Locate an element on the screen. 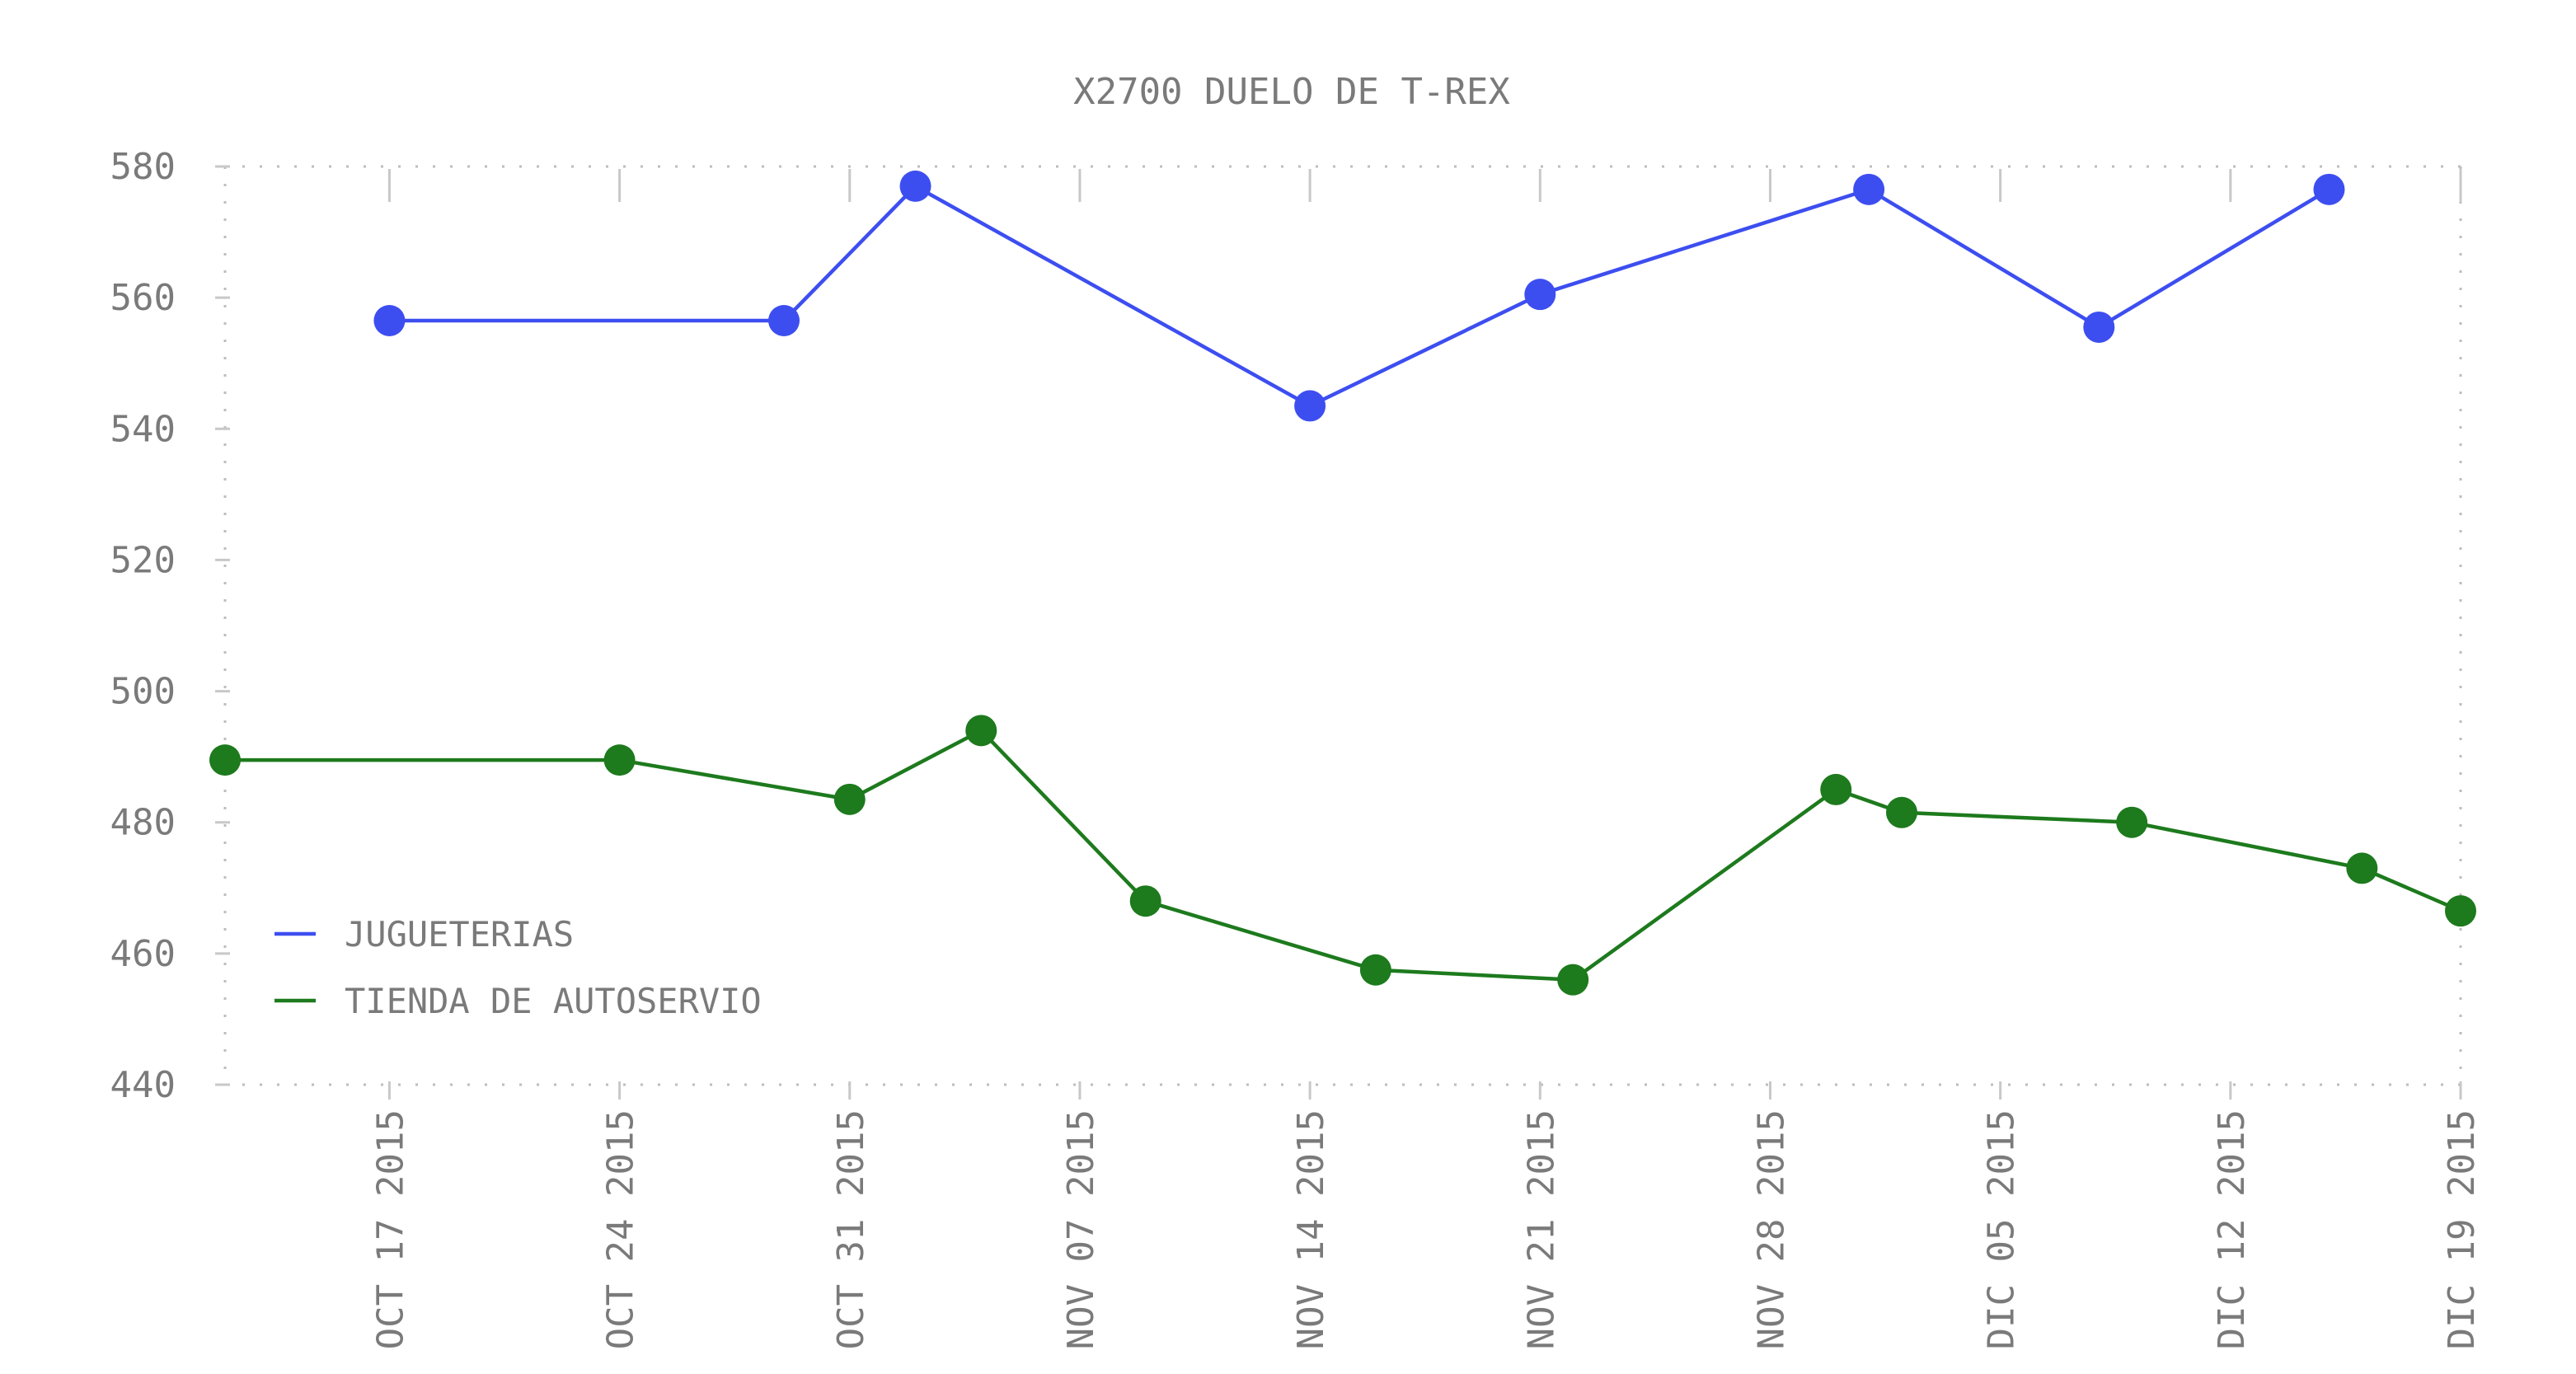  y-tick-label: 480 is located at coordinates (143, 823).